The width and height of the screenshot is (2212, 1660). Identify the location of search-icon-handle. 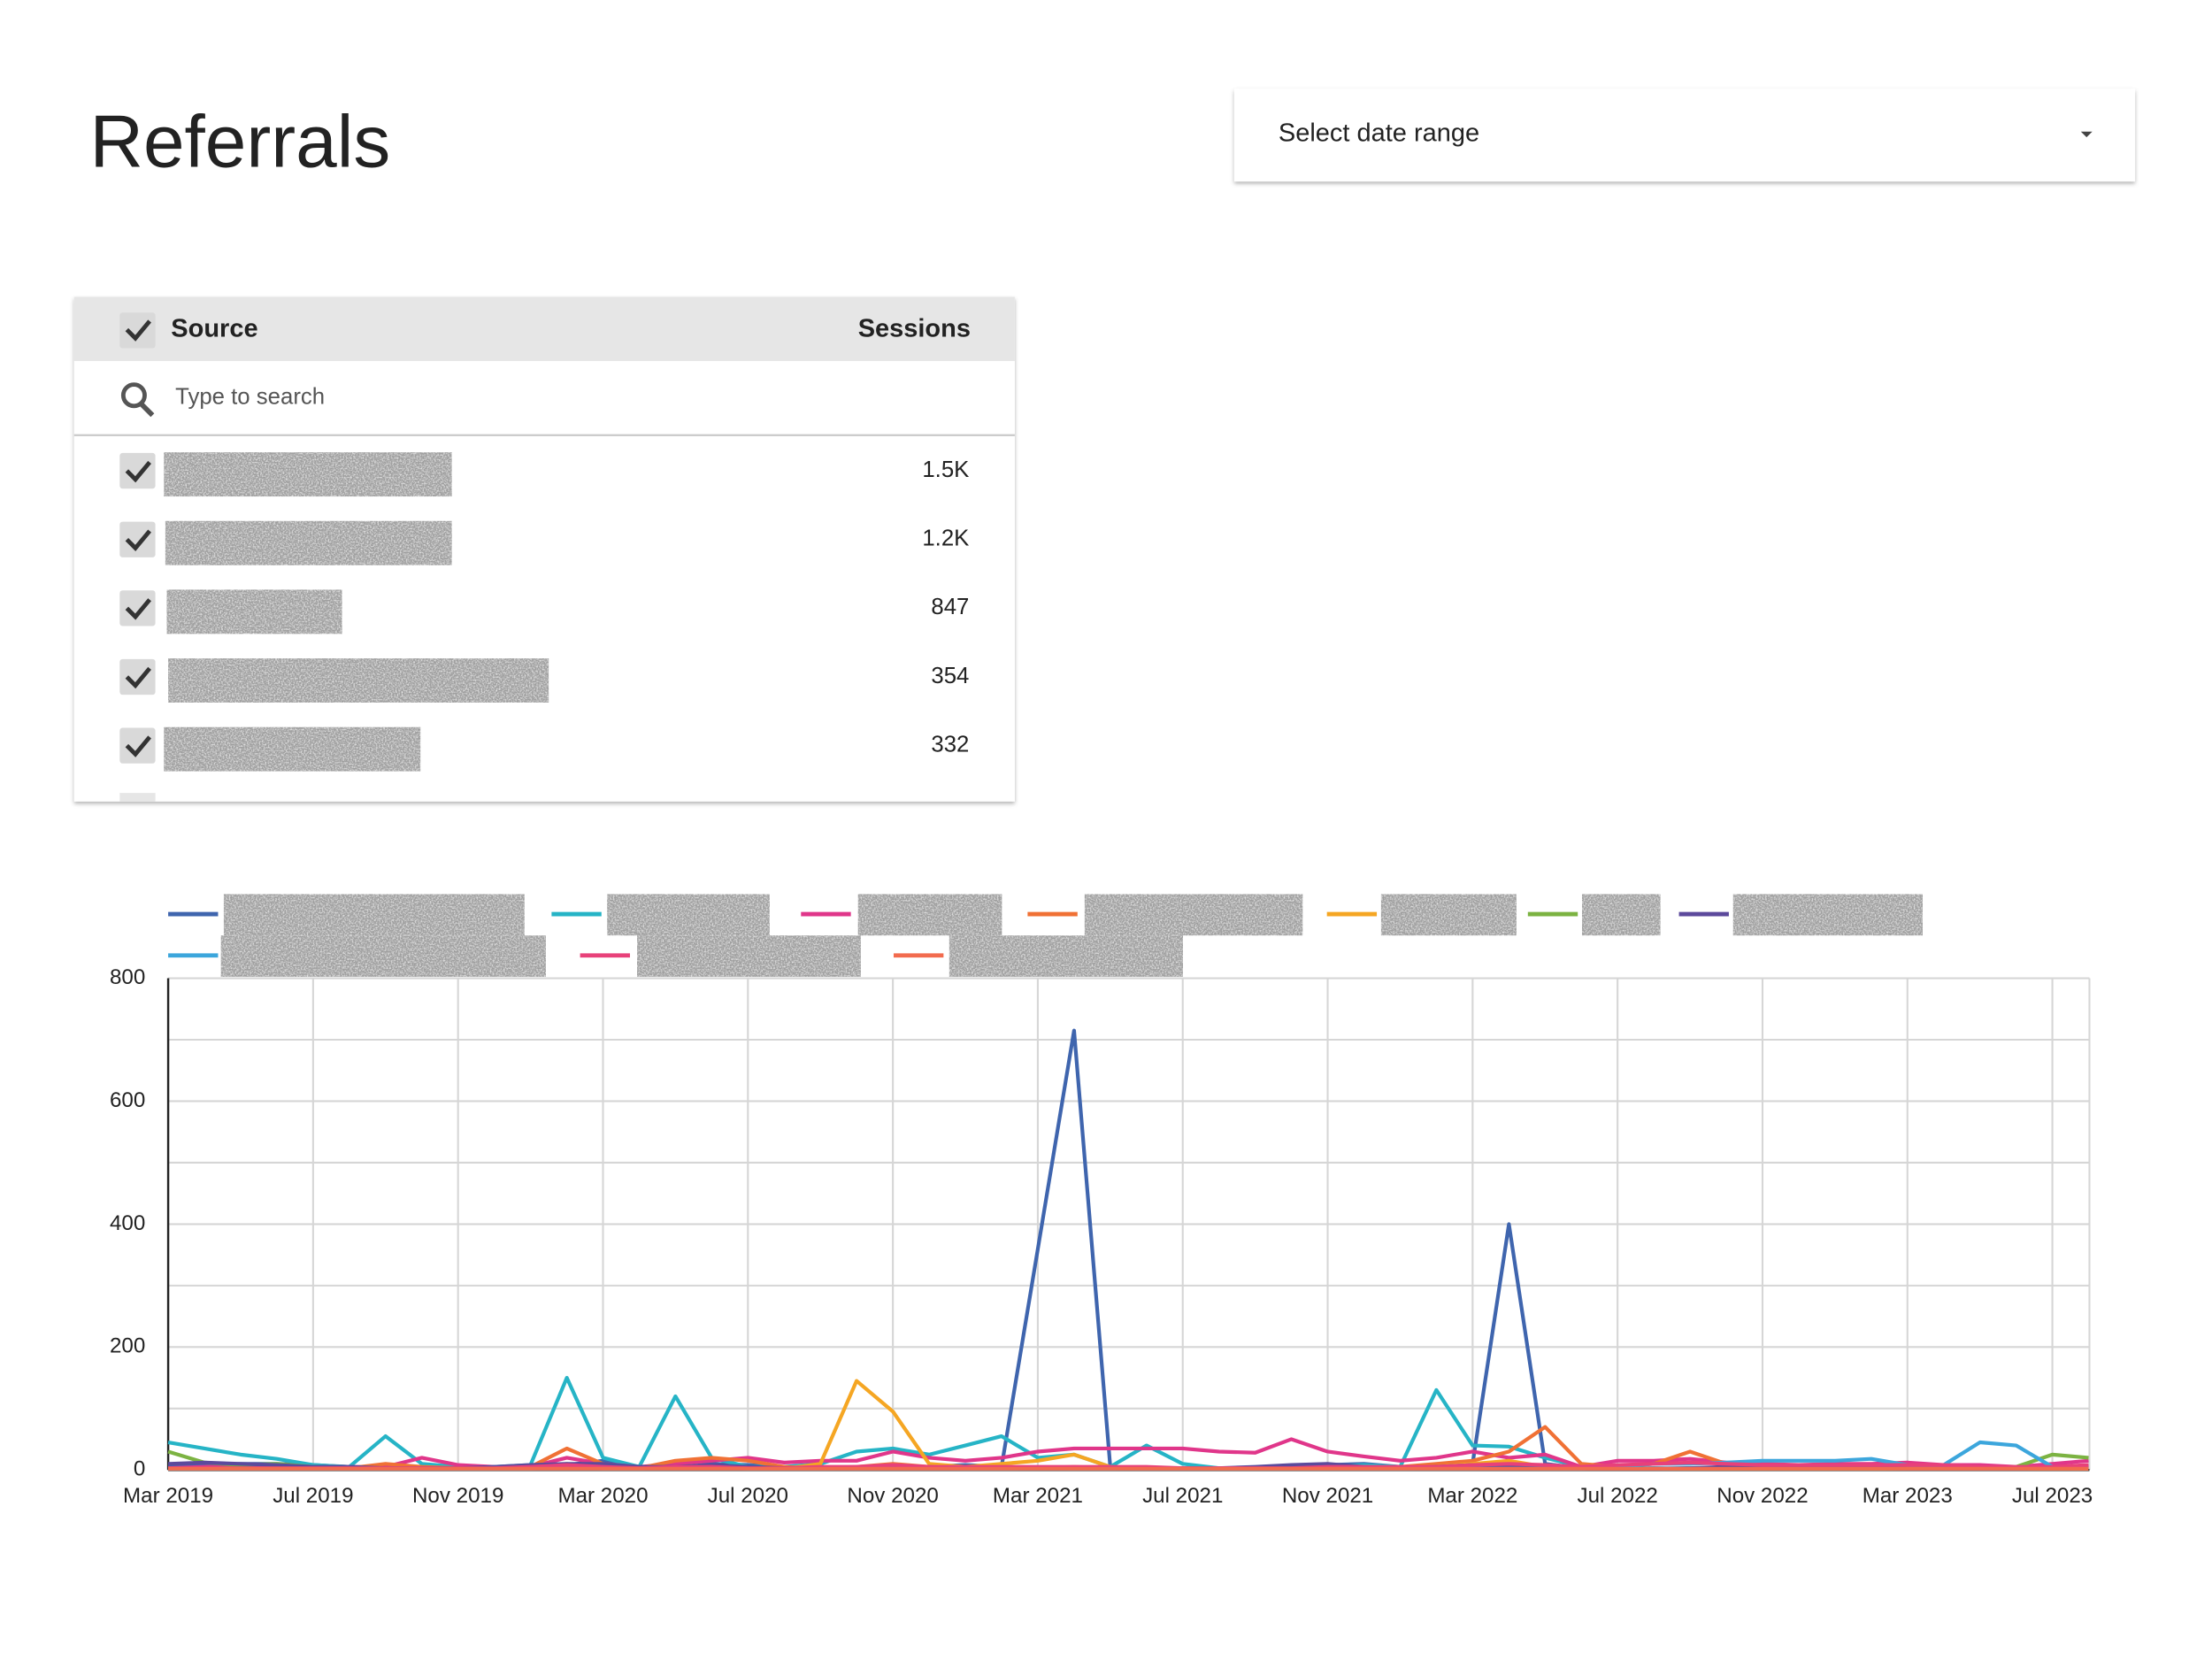
(147, 410).